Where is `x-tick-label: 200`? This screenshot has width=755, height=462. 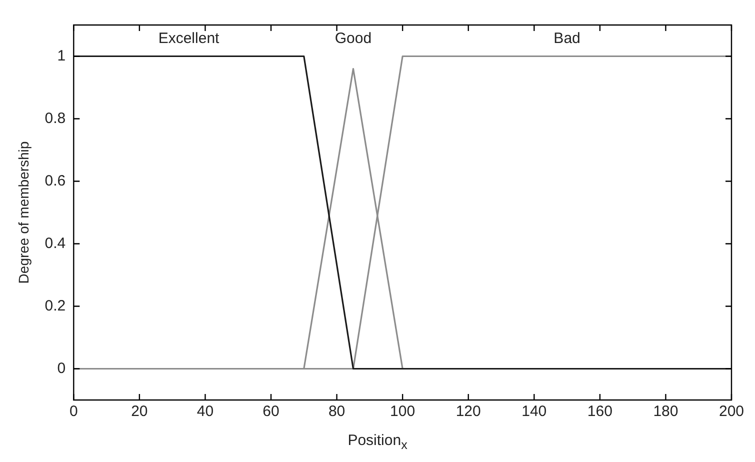
x-tick-label: 200 is located at coordinates (731, 411).